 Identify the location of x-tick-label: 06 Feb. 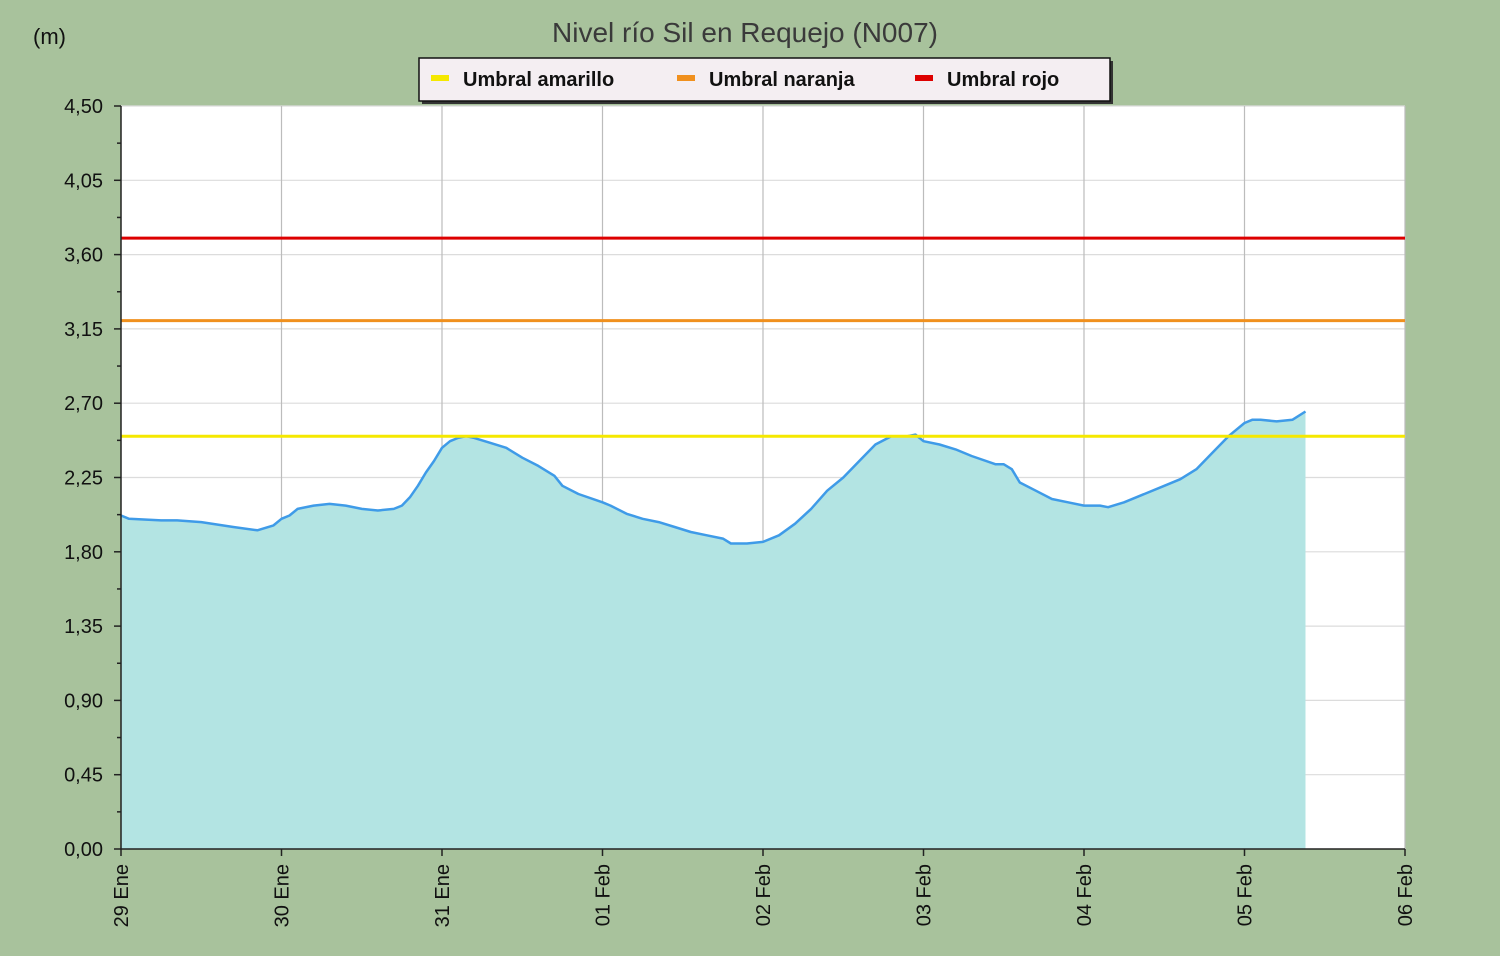
(1406, 895).